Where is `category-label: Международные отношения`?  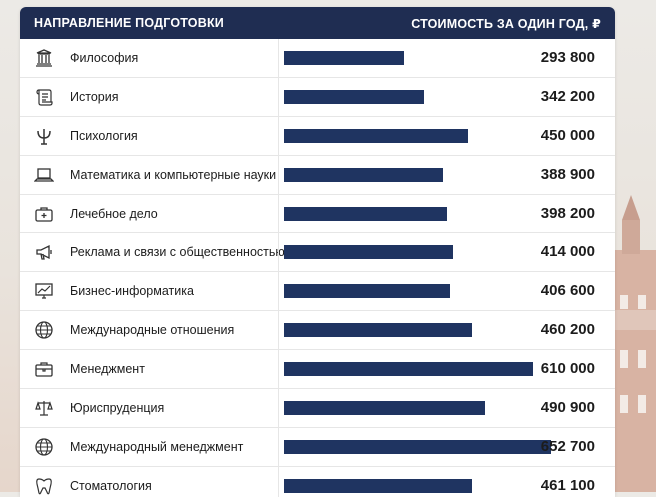
category-label: Международные отношения is located at coordinates (152, 330).